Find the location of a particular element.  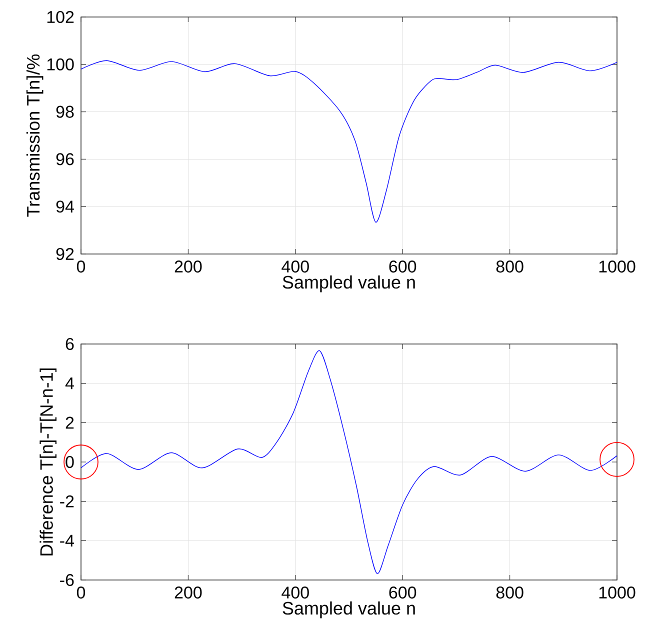

y-tick-label: -6 is located at coordinates (67, 580).